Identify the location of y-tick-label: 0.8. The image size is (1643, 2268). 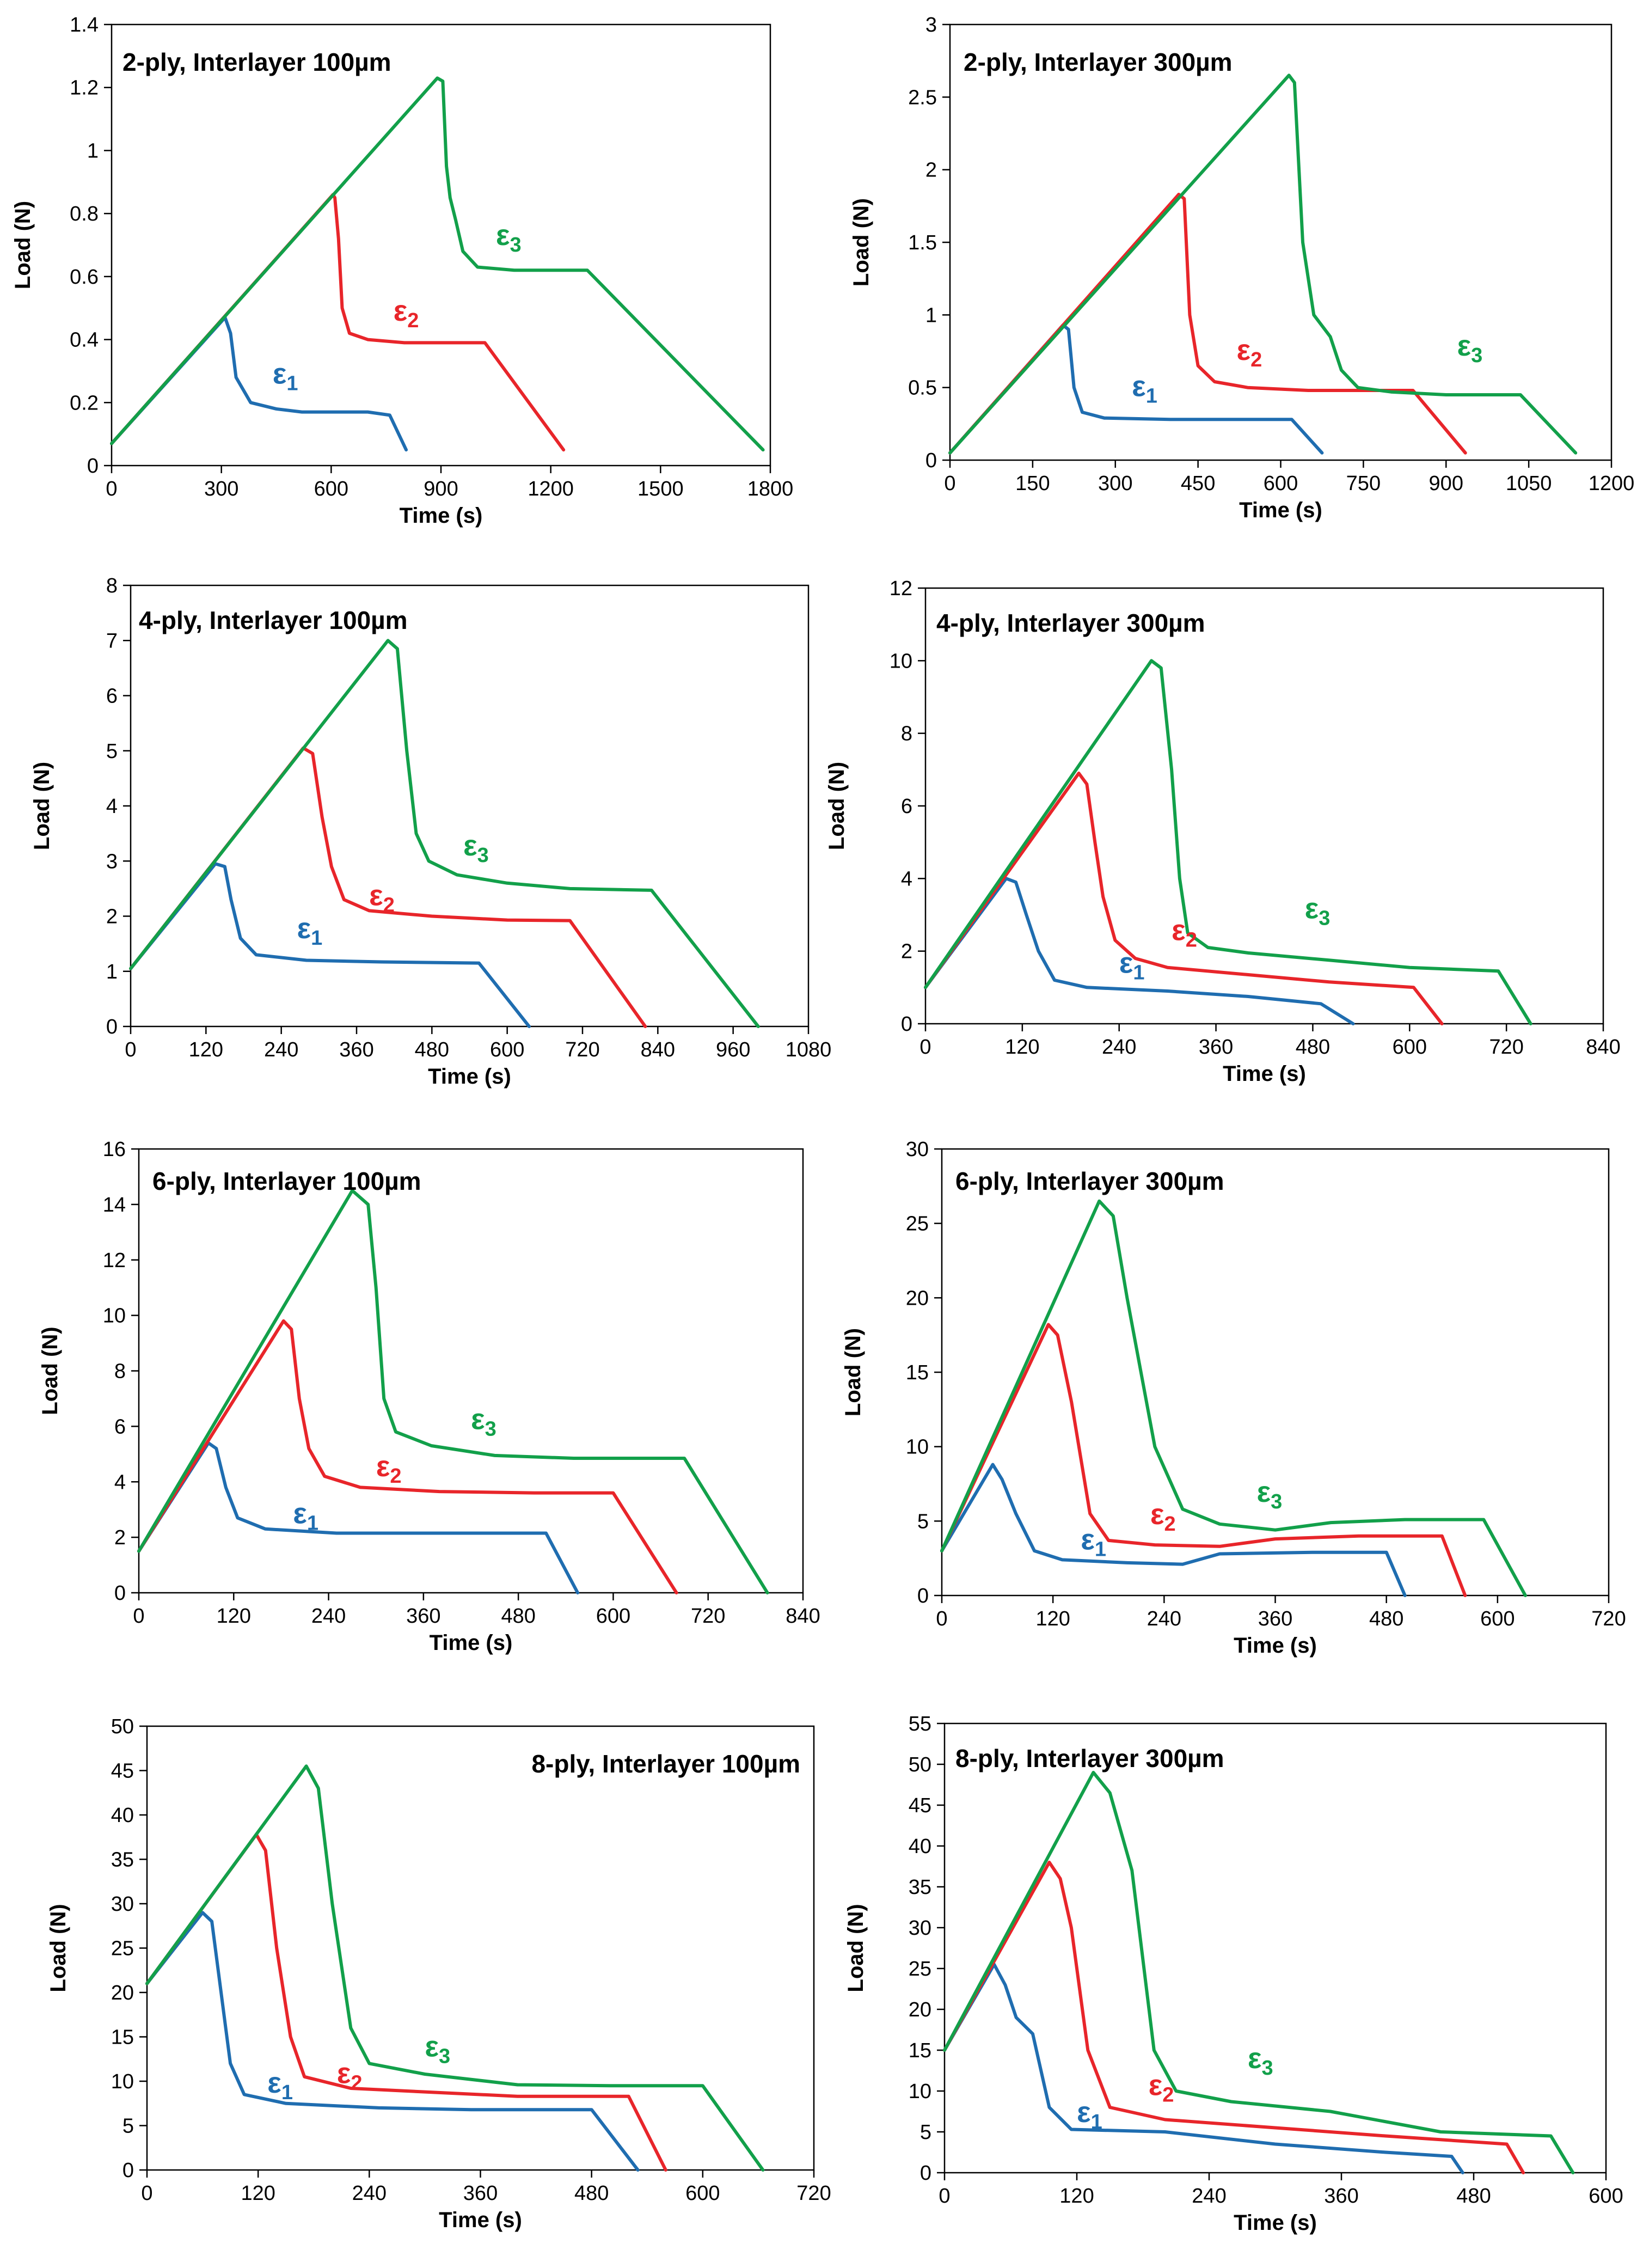
(84, 214).